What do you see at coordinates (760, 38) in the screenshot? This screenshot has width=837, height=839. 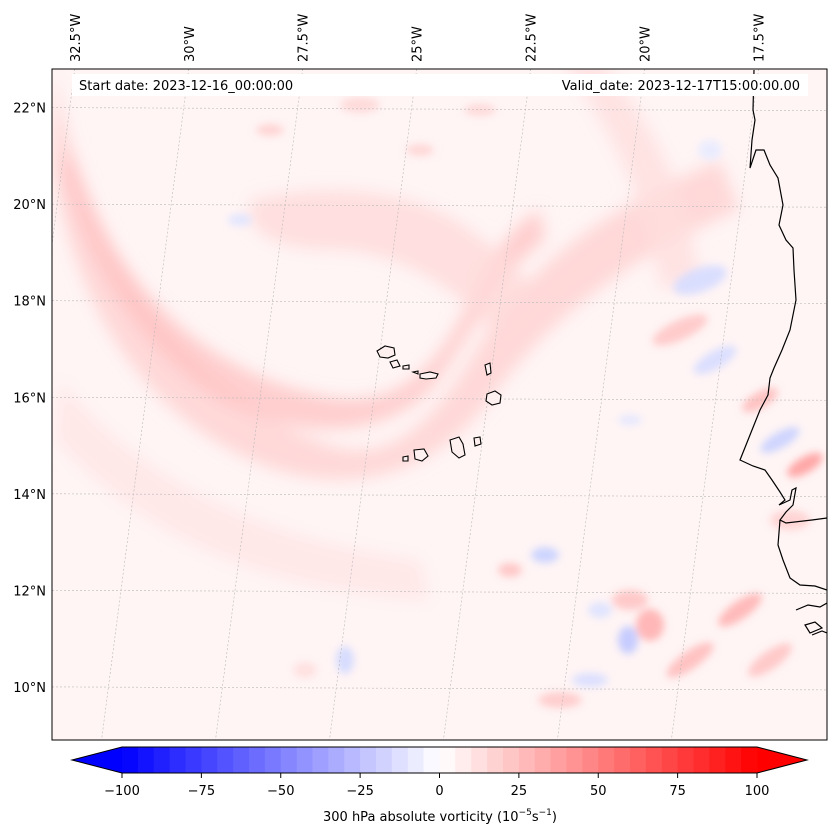 I see `longitude-tick-label: 17.5°W` at bounding box center [760, 38].